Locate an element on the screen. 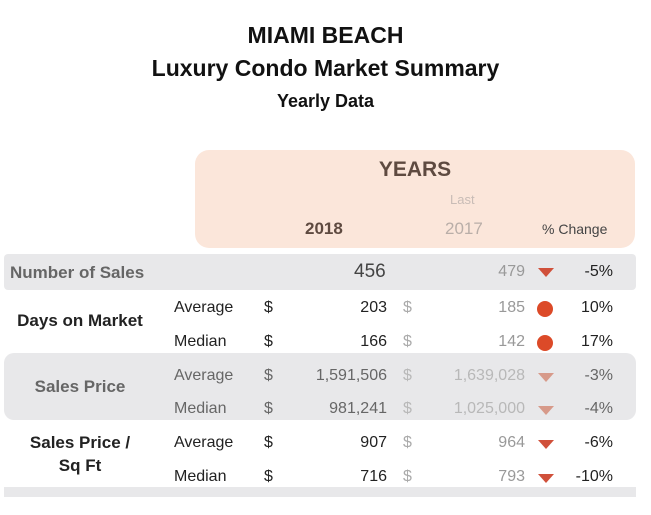 The width and height of the screenshot is (651, 515). group-label: Days on Market is located at coordinates (80, 320).